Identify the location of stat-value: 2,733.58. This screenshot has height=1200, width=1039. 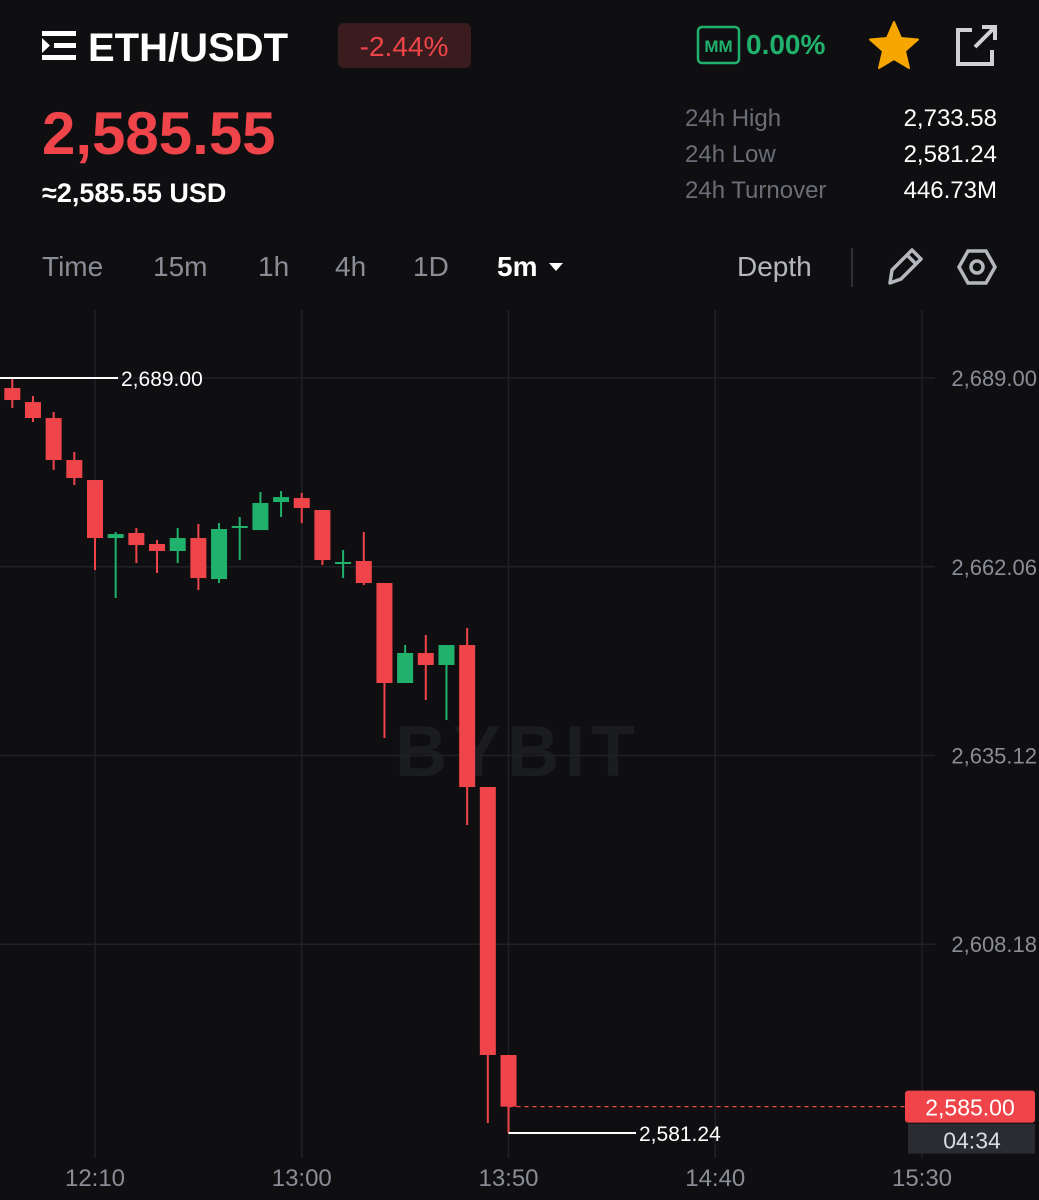
(950, 118).